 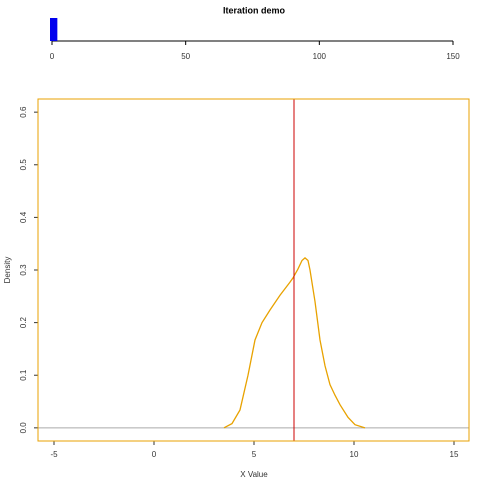 What do you see at coordinates (23, 323) in the screenshot?
I see `y-tick-label: 0.2` at bounding box center [23, 323].